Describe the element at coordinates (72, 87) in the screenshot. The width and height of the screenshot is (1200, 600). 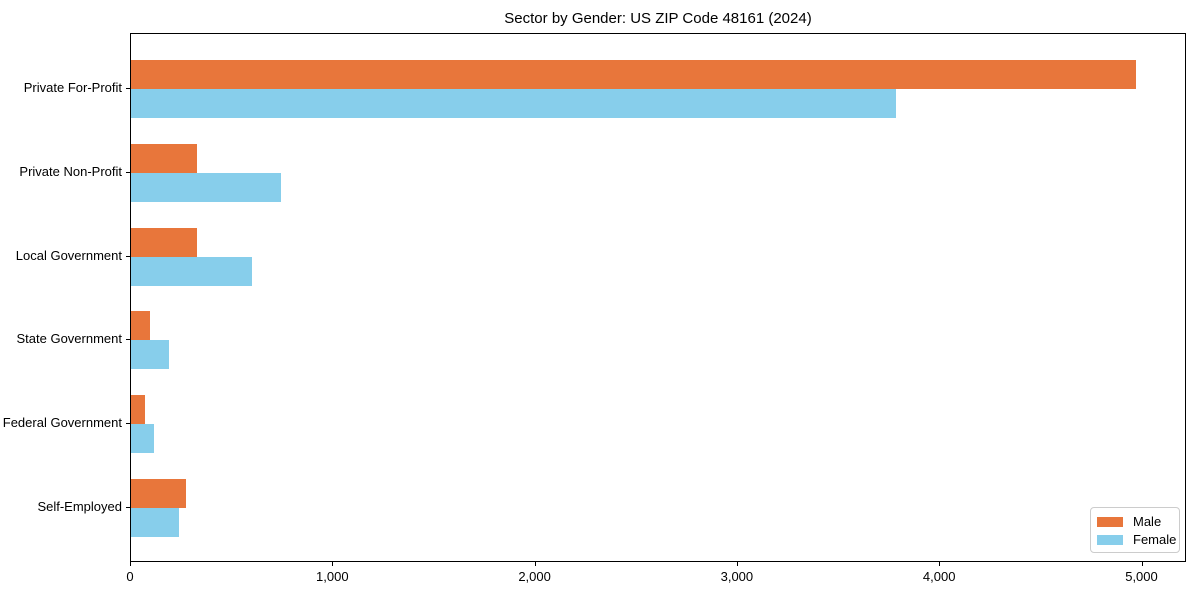
I see `y-tick-label: Private For-Profit` at that location.